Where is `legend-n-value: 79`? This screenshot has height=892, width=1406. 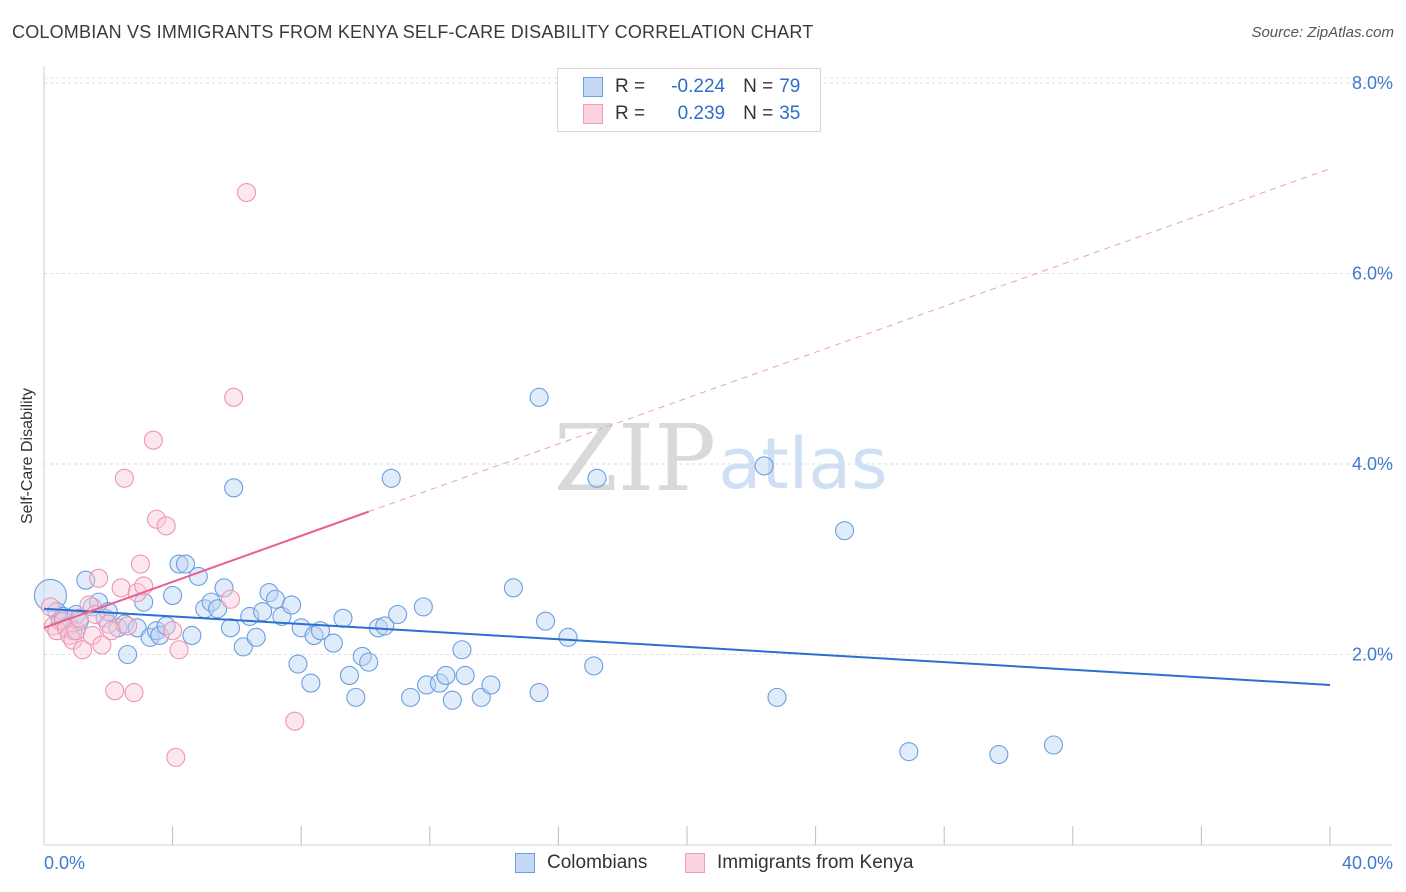
legend-n-value: 79 is located at coordinates (790, 86).